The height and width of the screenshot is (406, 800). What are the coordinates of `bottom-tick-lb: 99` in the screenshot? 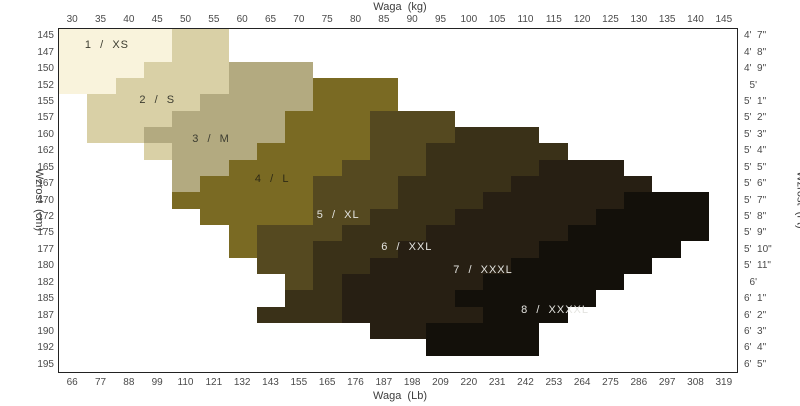 It's located at (157, 382).